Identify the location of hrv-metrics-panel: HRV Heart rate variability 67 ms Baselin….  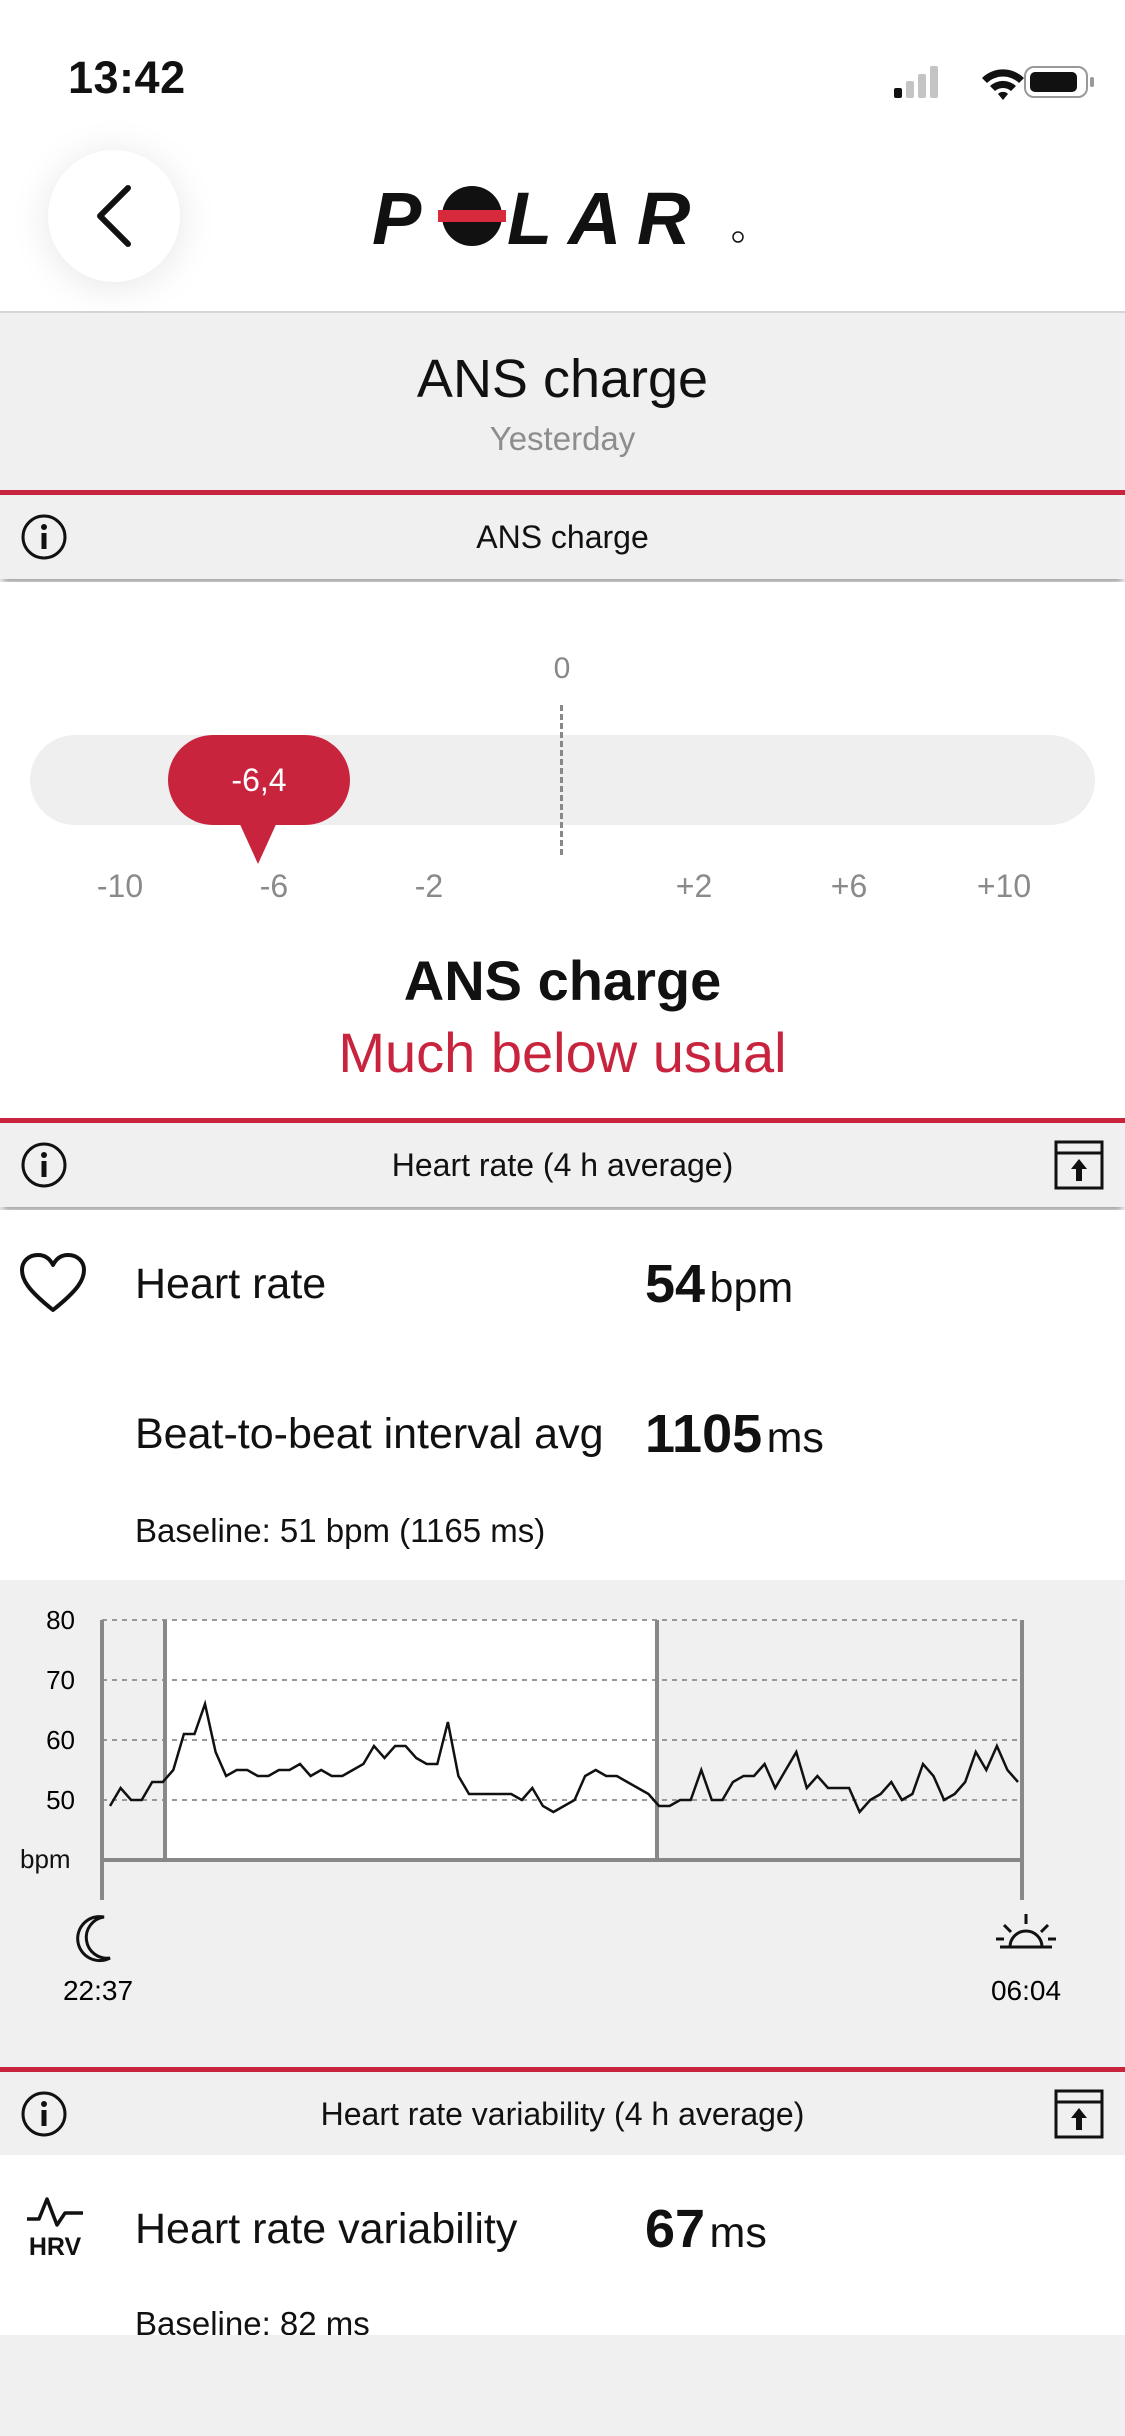
(562, 2245).